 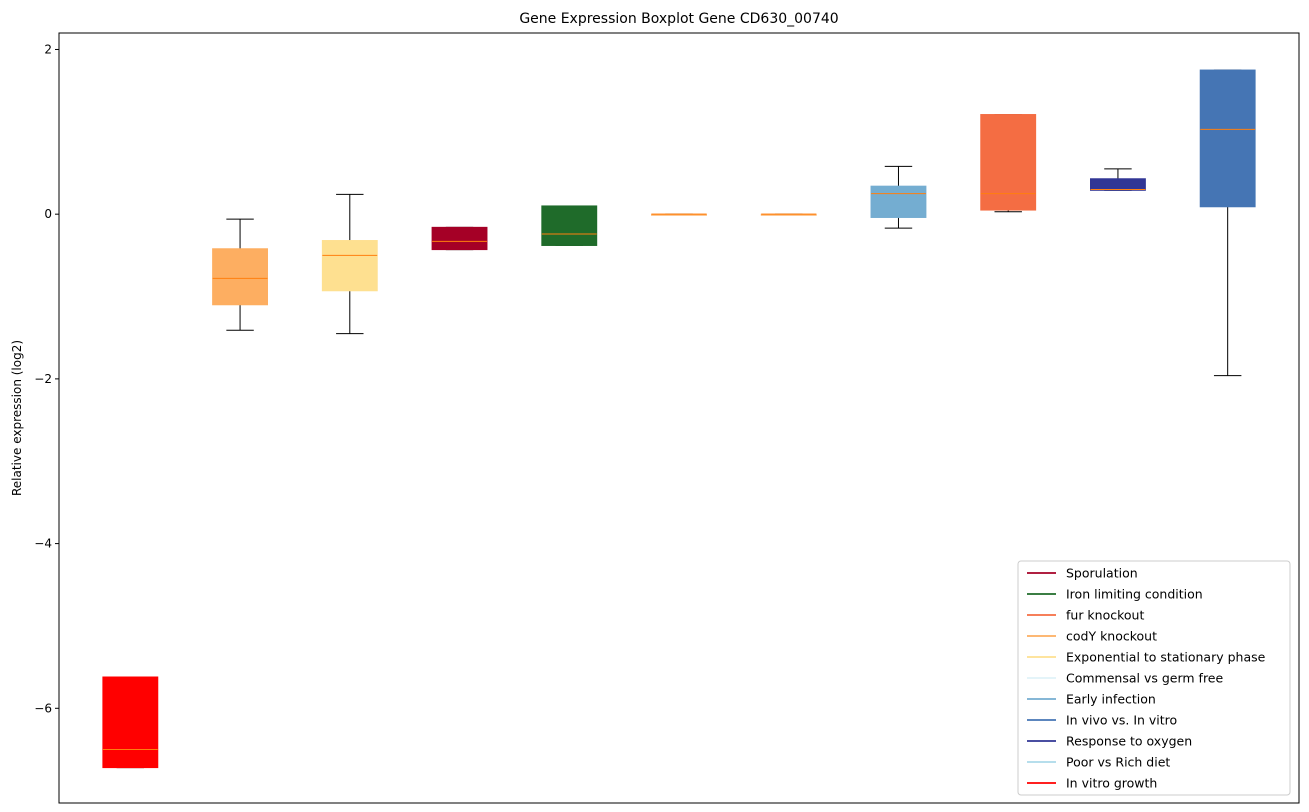 I want to click on legend-label: Exponential to stationary phase, so click(x=1166, y=657).